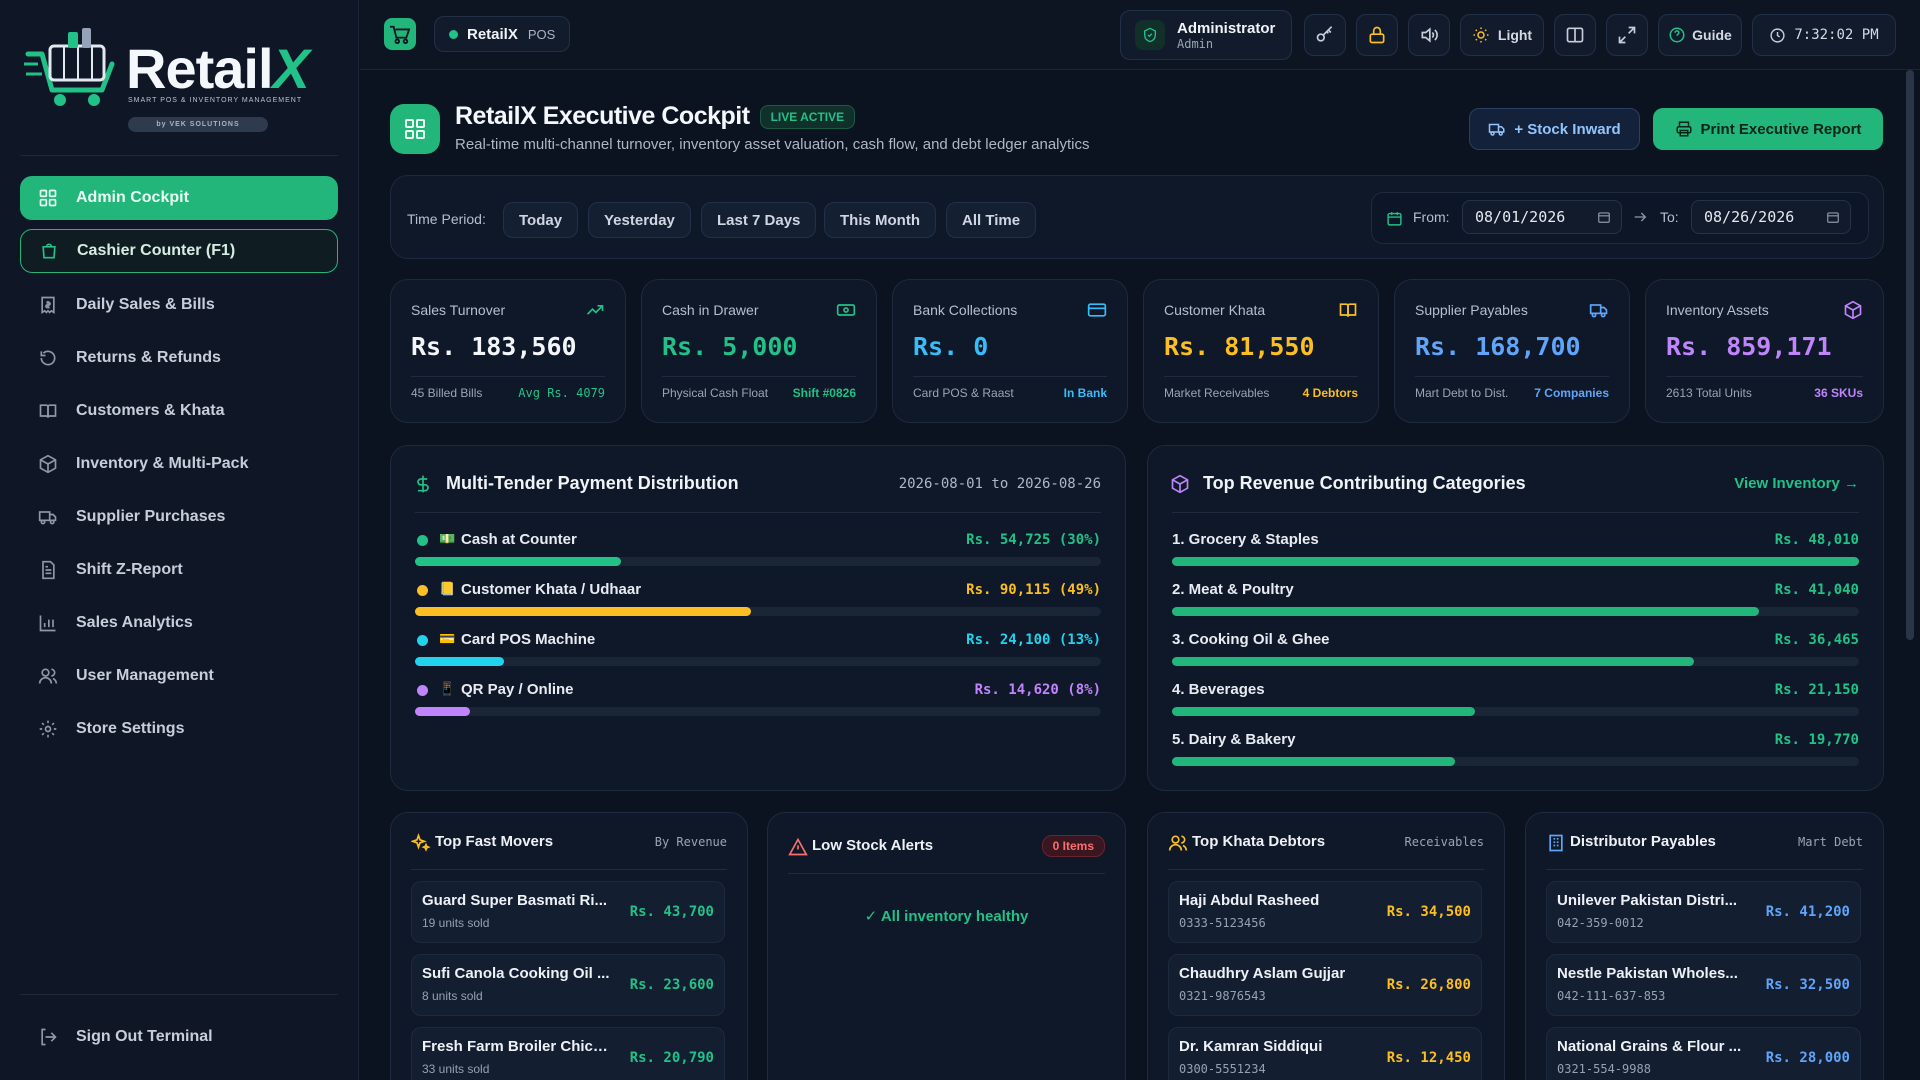 This screenshot has height=1080, width=1920. Describe the element at coordinates (880, 220) in the screenshot. I see `period-this-month-button: This Month` at that location.